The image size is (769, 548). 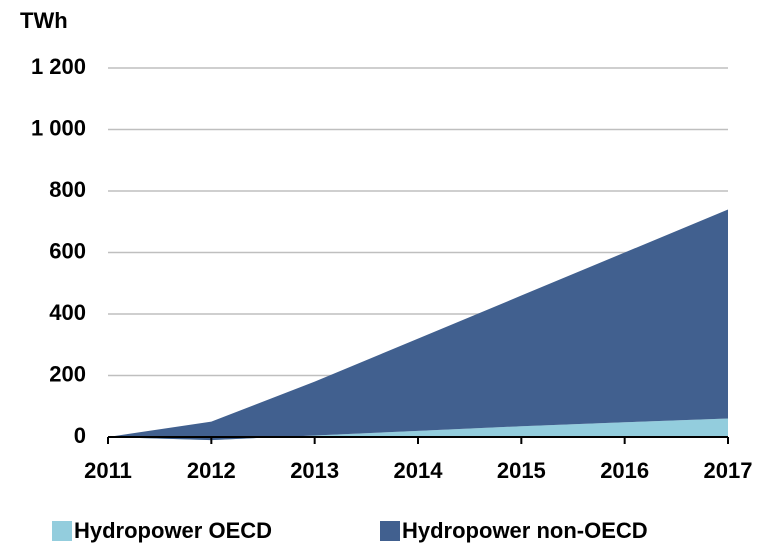 What do you see at coordinates (80, 435) in the screenshot?
I see `y-tick-label: 0` at bounding box center [80, 435].